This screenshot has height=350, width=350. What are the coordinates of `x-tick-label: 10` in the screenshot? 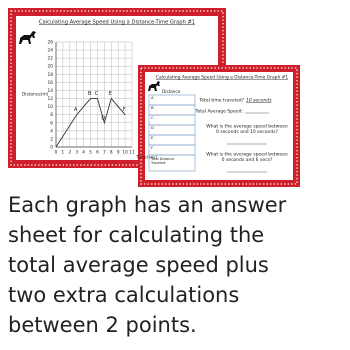 It's located at (125, 153).